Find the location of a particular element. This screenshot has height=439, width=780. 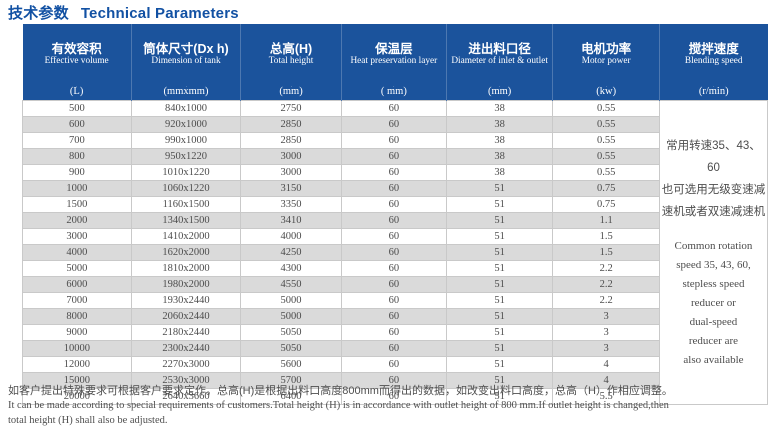

table-cell: 10000 is located at coordinates (77, 348).